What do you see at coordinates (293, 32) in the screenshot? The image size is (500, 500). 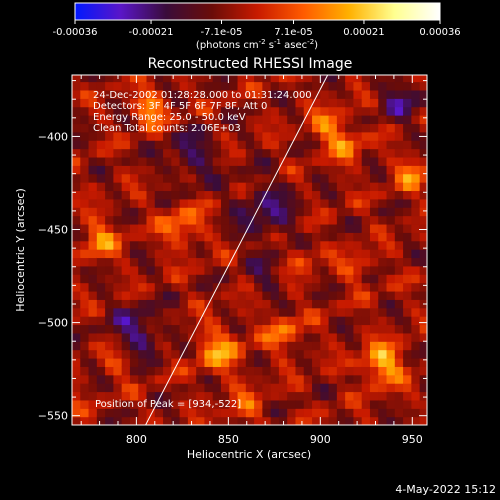 I see `colorbar-tick-label: 7.1e-05` at bounding box center [293, 32].